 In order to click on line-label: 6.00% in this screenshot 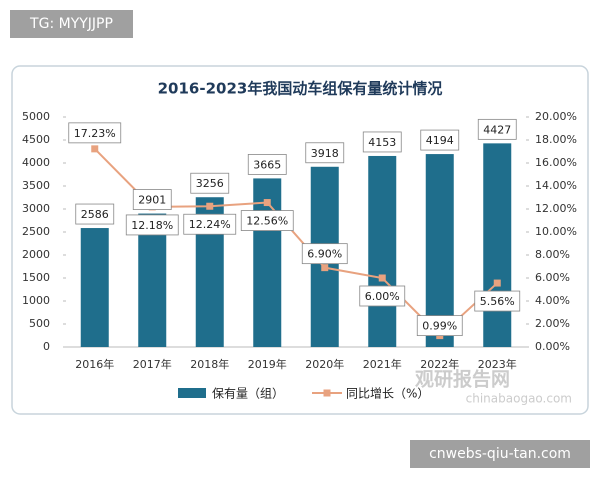, I will do `click(382, 296)`.